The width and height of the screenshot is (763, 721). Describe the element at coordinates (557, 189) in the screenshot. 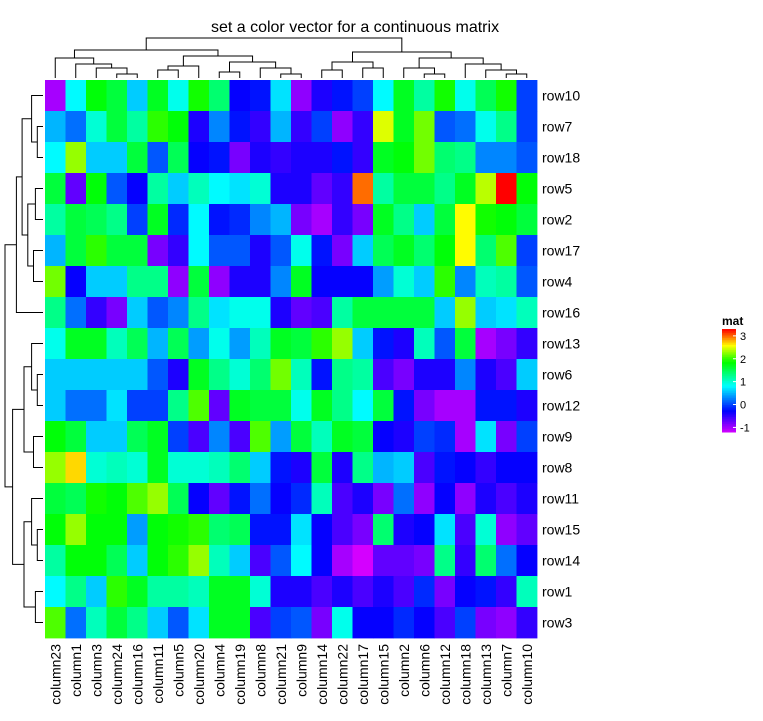

I see `row-label: row5` at that location.